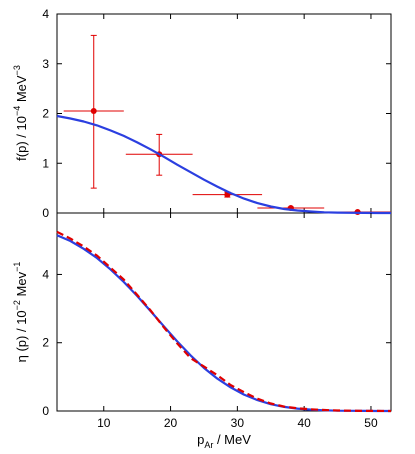 This screenshot has width=415, height=454. I want to click on ytick-label: 3, so click(45, 64).